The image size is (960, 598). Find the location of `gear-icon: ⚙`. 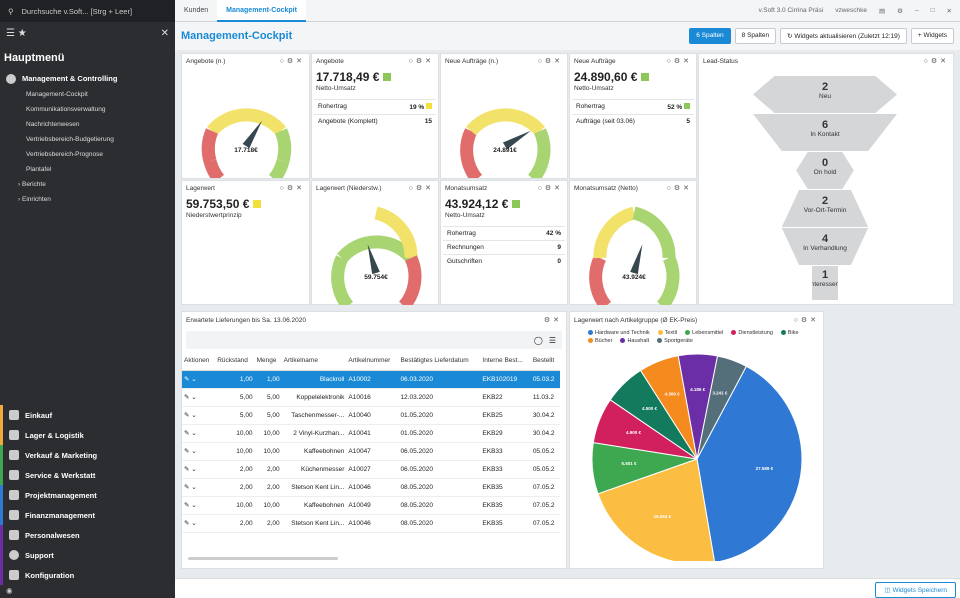

gear-icon: ⚙ is located at coordinates (900, 11).